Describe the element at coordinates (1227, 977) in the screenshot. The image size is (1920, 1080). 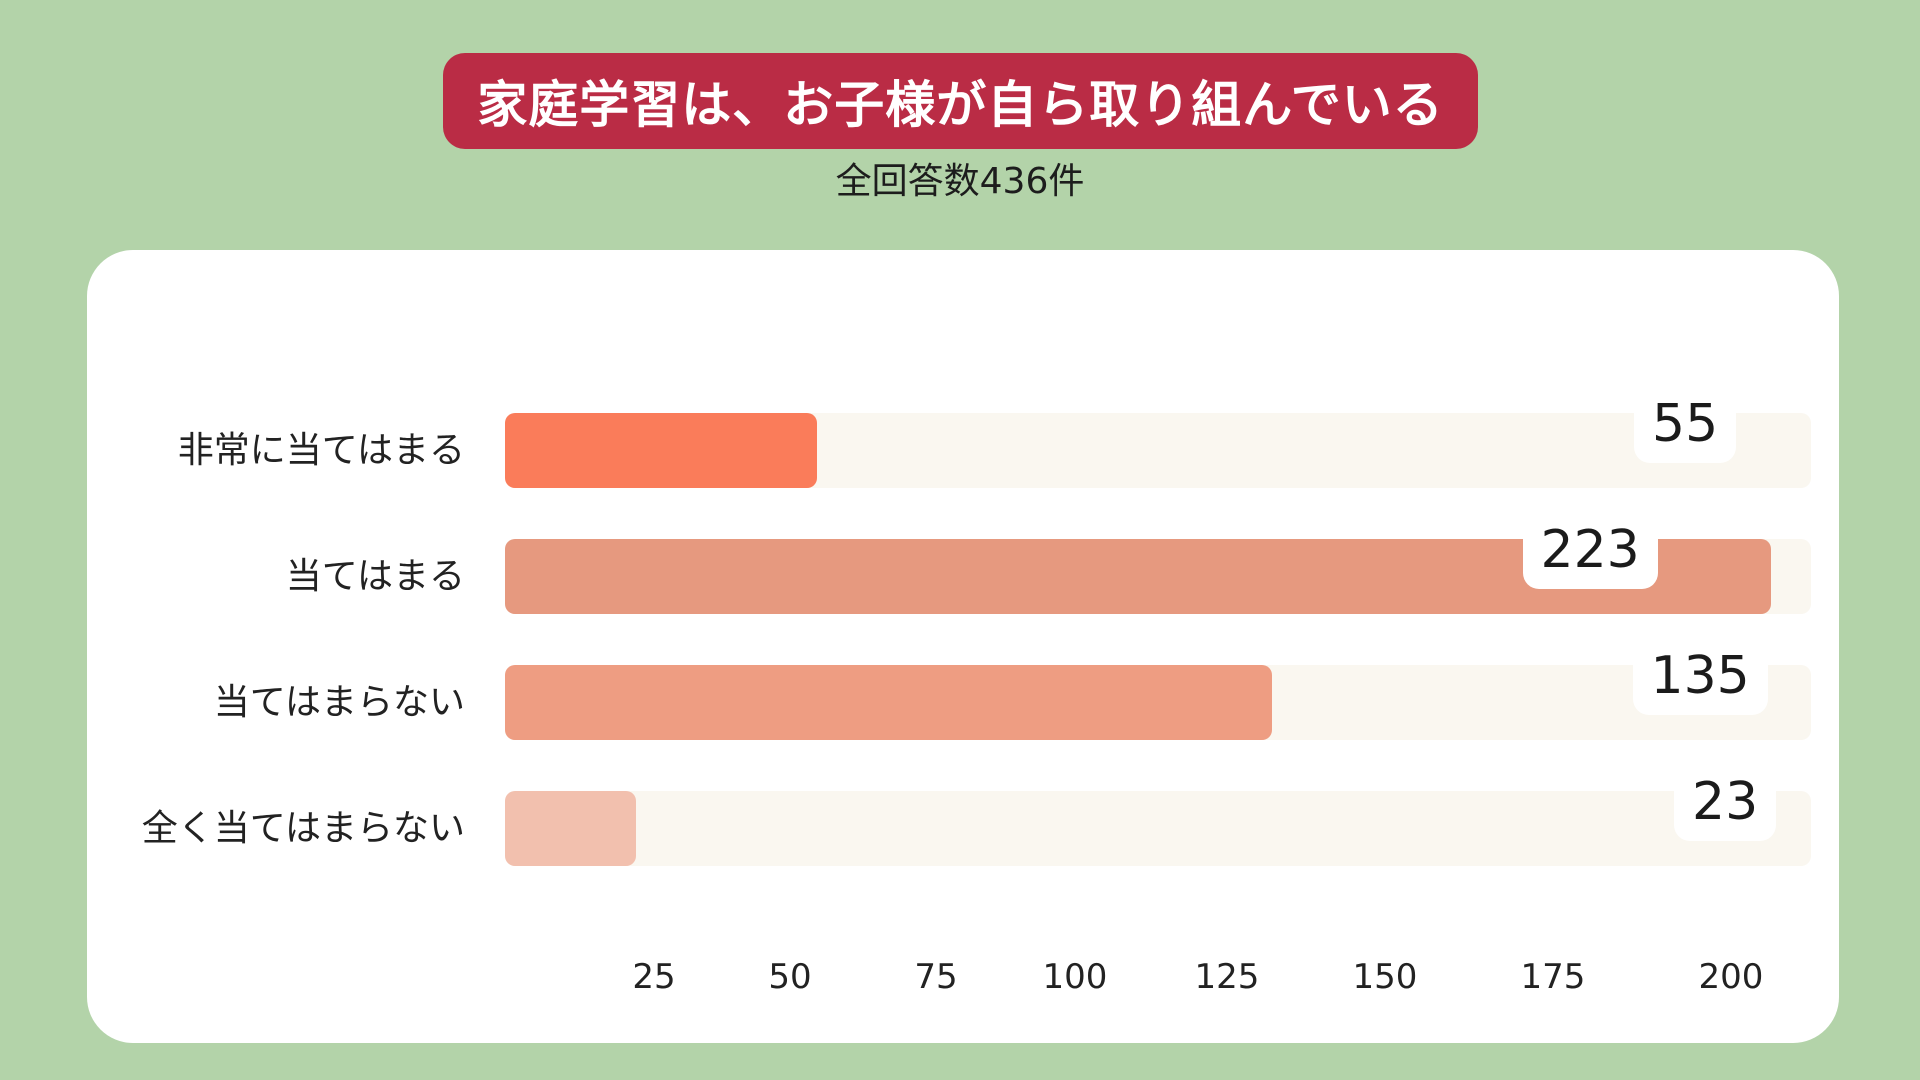
I see `x-tick-label: 125` at that location.